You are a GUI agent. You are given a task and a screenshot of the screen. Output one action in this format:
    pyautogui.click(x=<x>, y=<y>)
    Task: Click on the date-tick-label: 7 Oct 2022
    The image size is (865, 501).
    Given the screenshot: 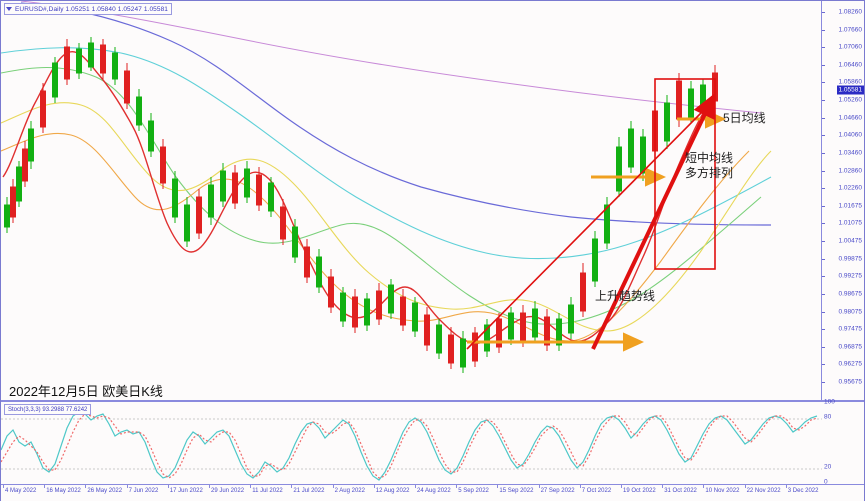 What is the action you would take?
    pyautogui.click(x=596, y=491)
    